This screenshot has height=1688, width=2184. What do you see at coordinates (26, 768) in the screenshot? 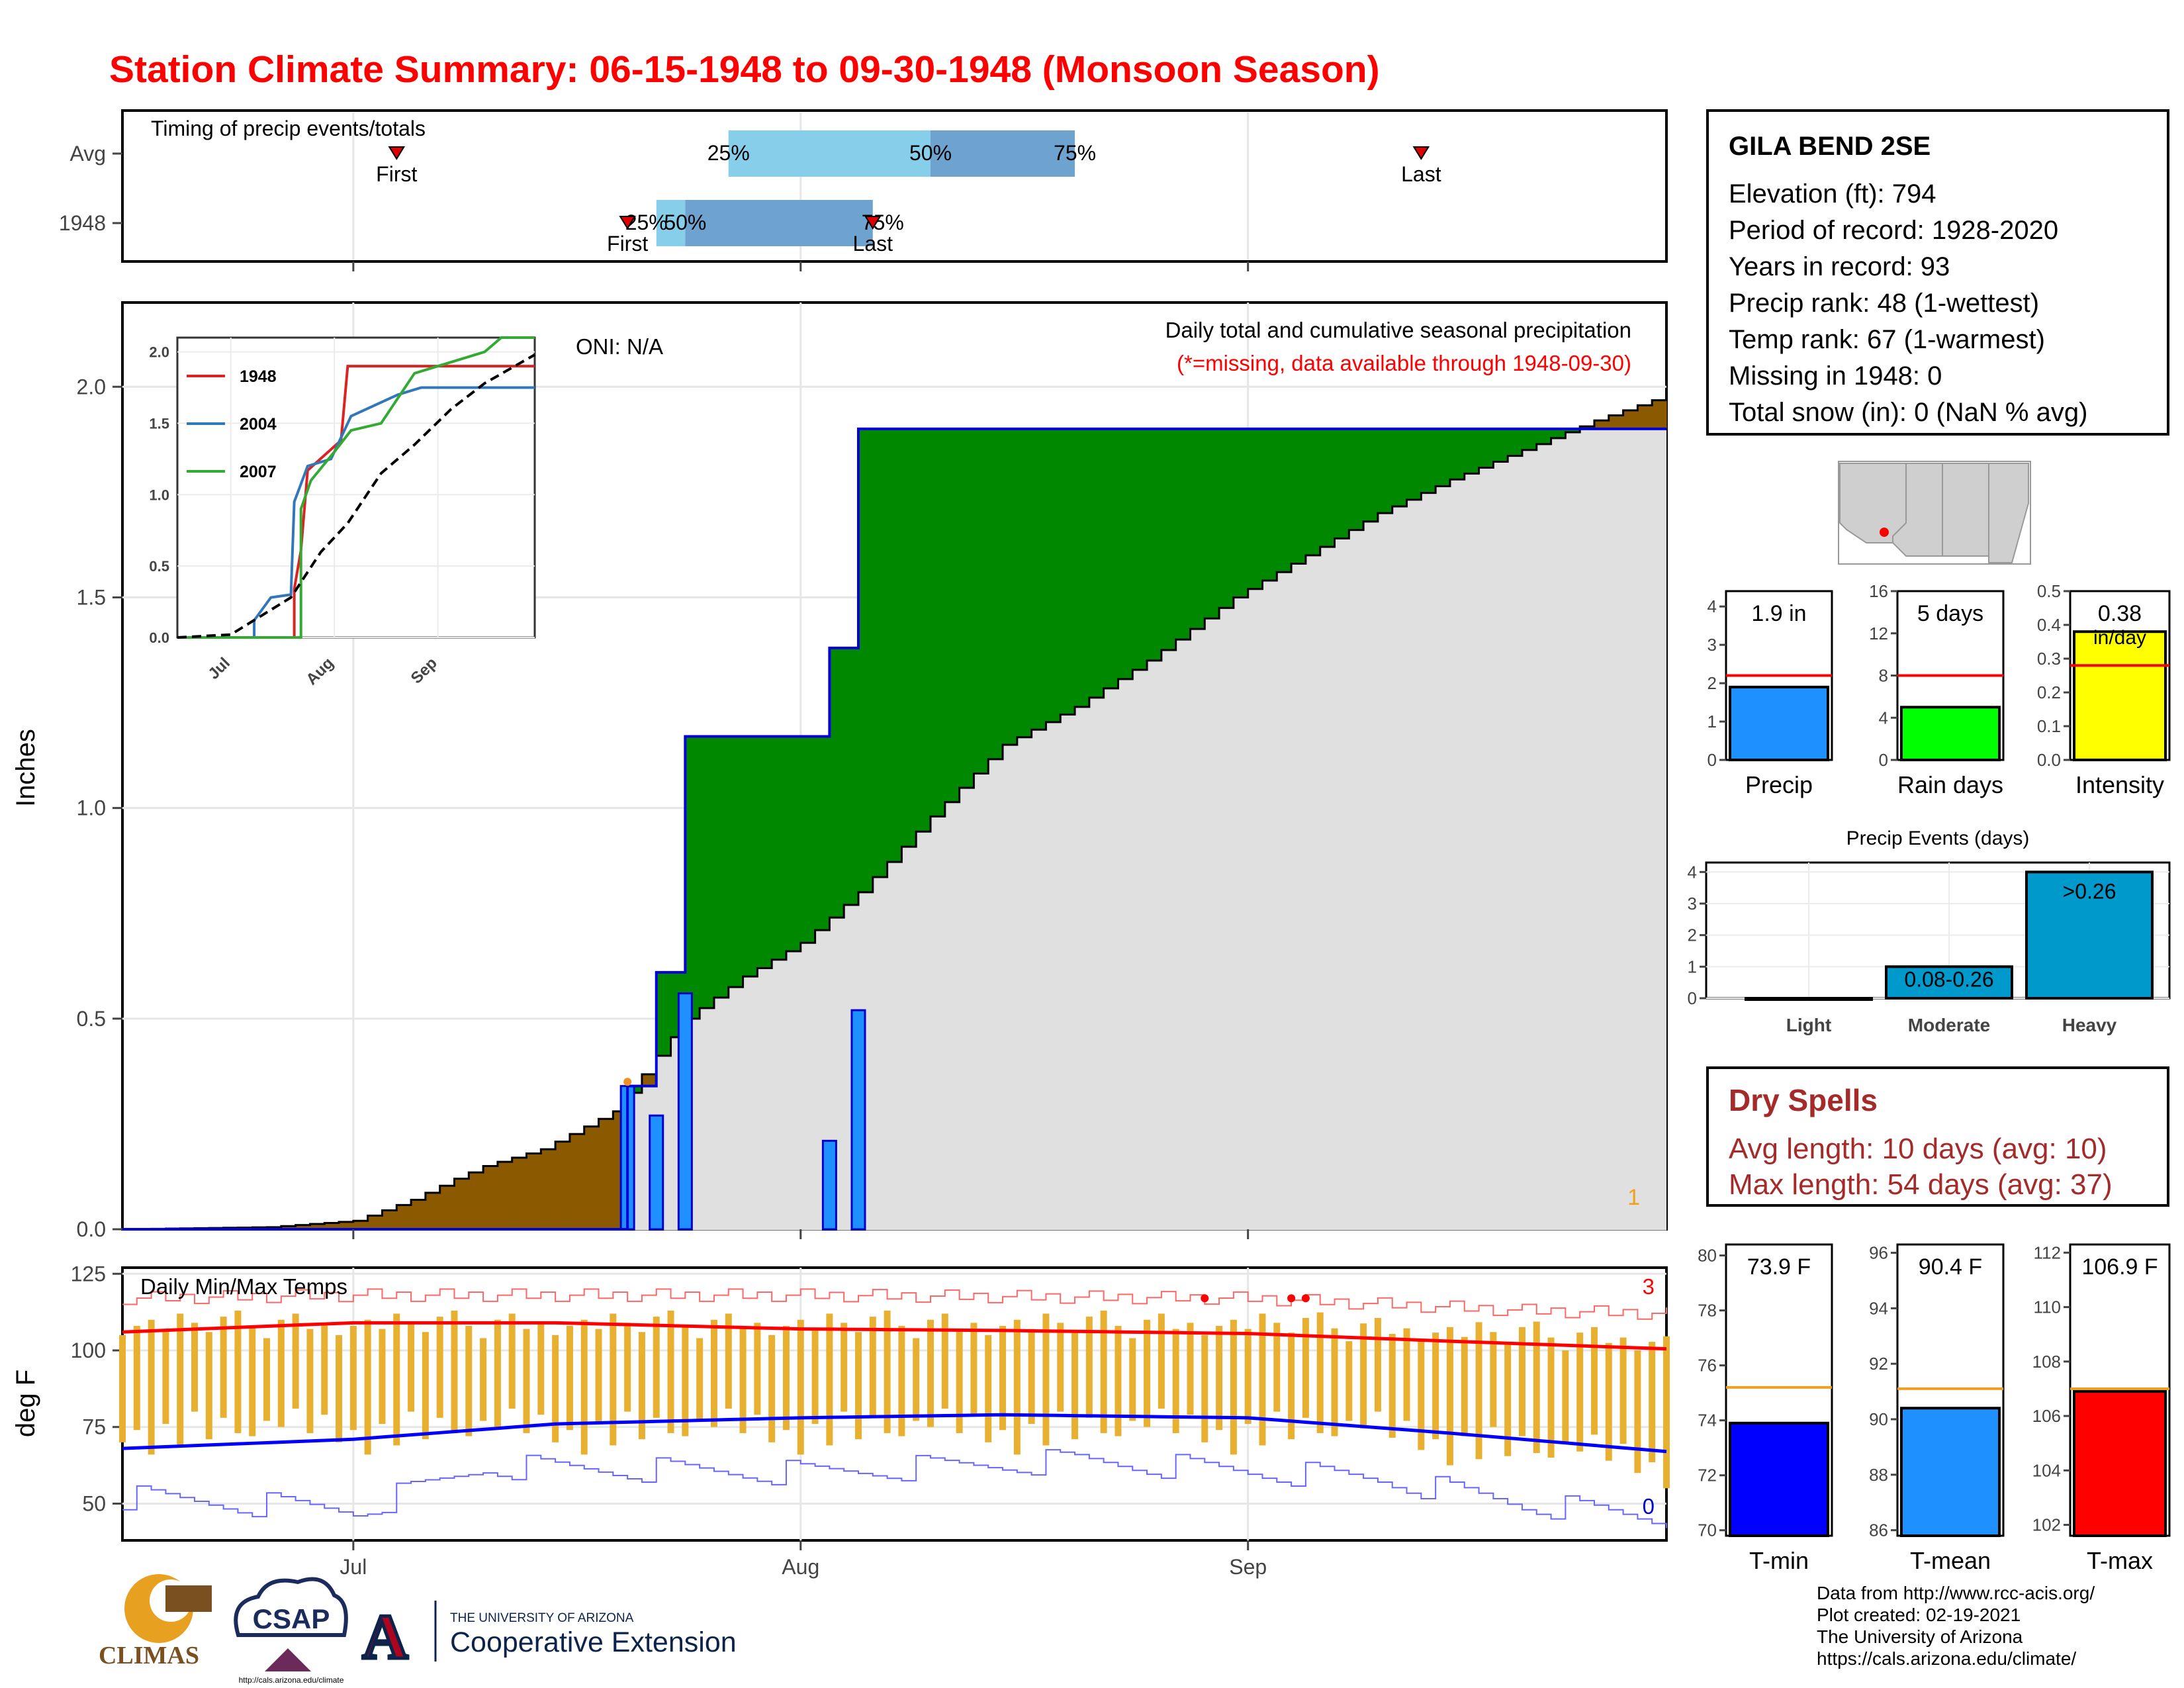
I see `precip-y-label: Inches` at bounding box center [26, 768].